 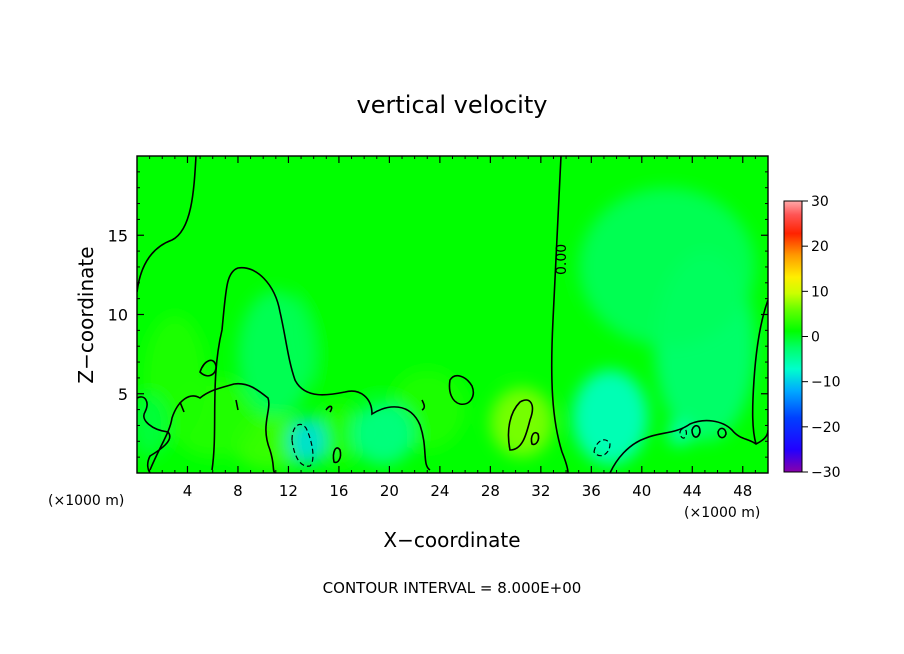 What do you see at coordinates (562, 259) in the screenshot?
I see `contour-label: 0.00` at bounding box center [562, 259].